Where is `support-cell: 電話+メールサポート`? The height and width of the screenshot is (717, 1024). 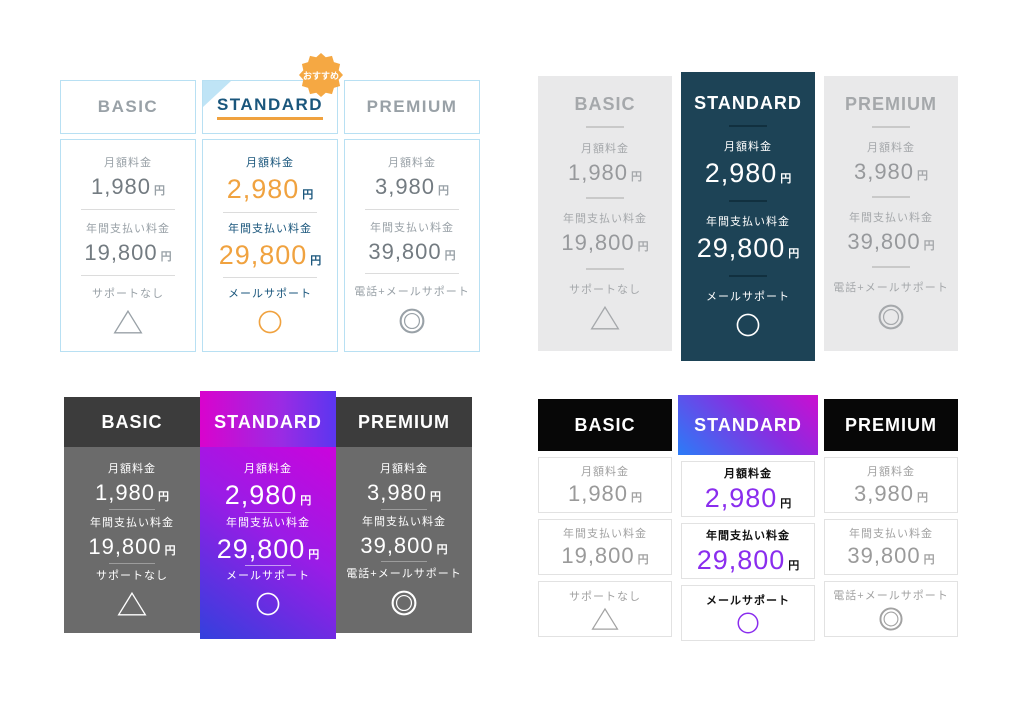
support-cell: 電話+メールサポート is located at coordinates (891, 609).